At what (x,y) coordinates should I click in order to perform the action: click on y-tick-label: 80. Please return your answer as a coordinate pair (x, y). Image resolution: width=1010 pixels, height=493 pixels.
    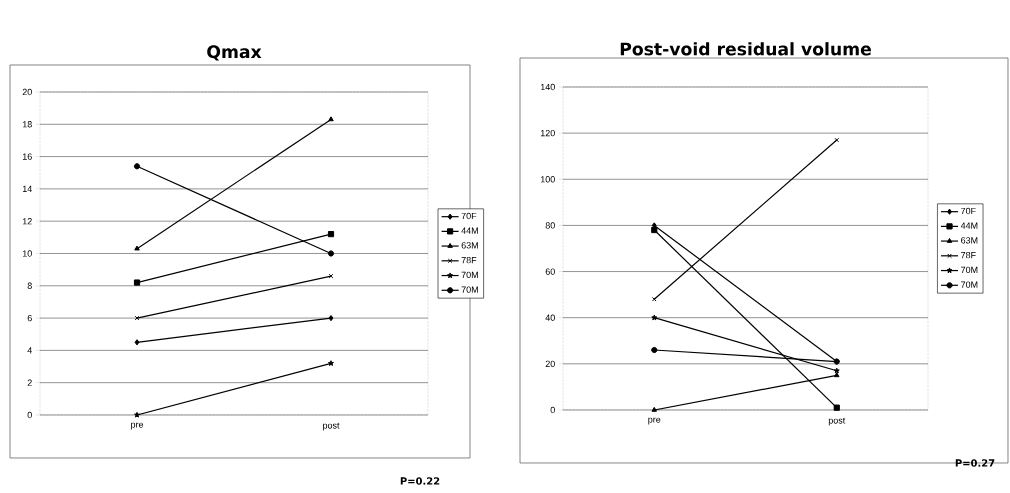
    Looking at the image, I should click on (550, 225).